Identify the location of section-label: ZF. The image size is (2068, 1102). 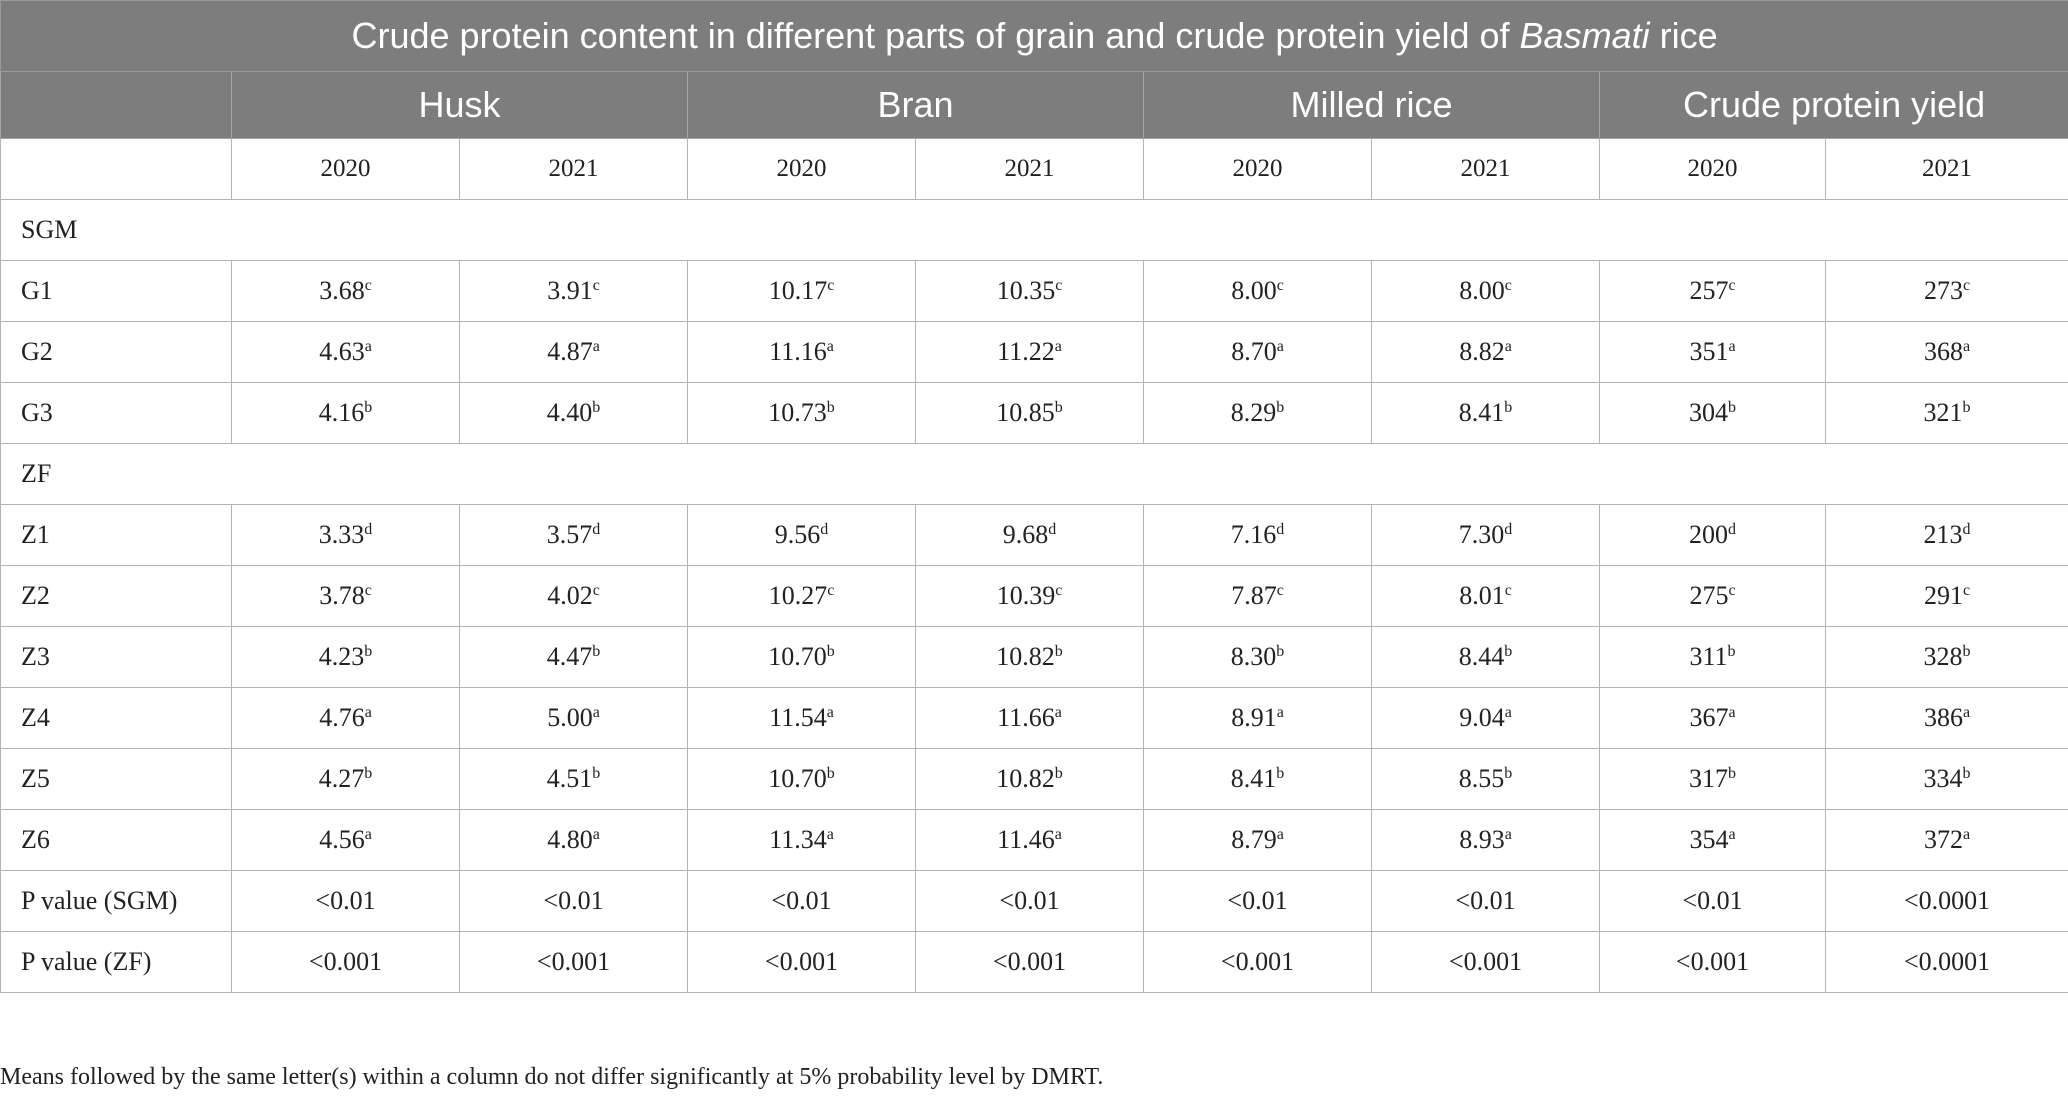
(1034, 474).